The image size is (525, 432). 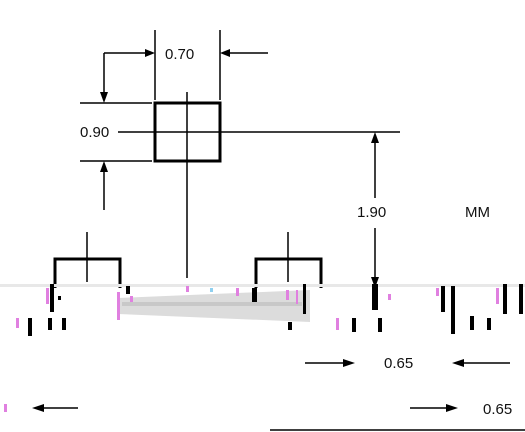 What do you see at coordinates (497, 409) in the screenshot?
I see `pitch-lower-label: 0.65` at bounding box center [497, 409].